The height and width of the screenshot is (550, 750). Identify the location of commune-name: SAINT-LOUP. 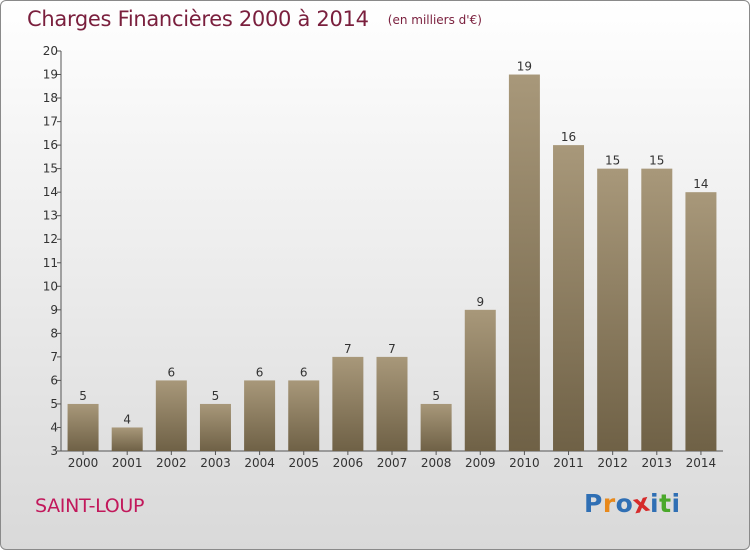
(90, 506).